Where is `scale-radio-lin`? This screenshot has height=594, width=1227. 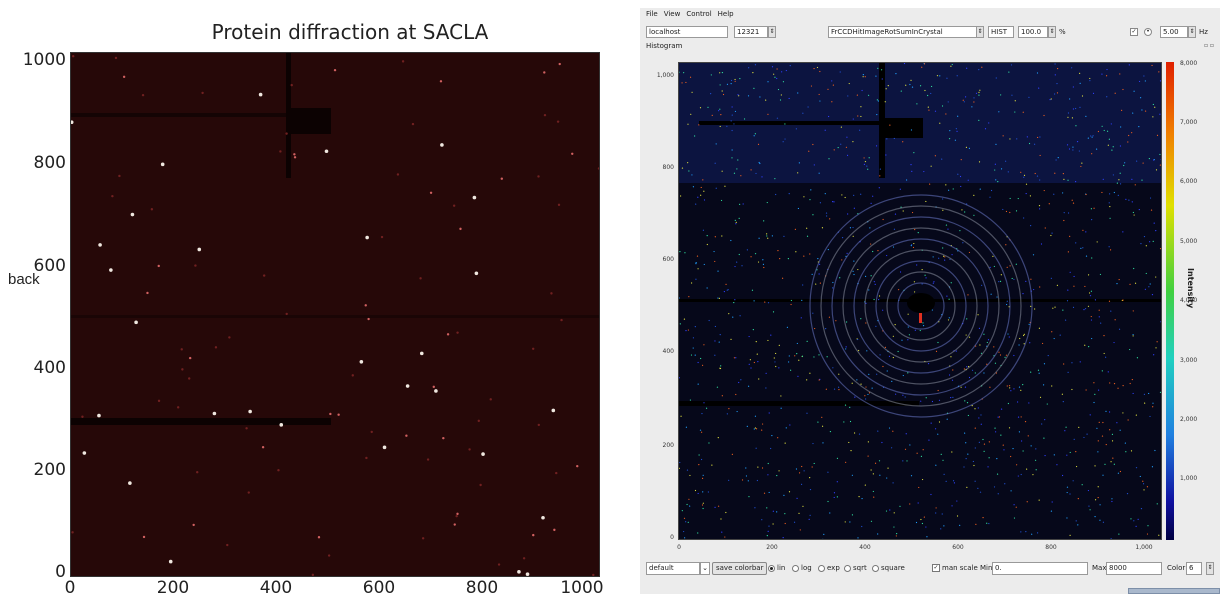 scale-radio-lin is located at coordinates (771, 568).